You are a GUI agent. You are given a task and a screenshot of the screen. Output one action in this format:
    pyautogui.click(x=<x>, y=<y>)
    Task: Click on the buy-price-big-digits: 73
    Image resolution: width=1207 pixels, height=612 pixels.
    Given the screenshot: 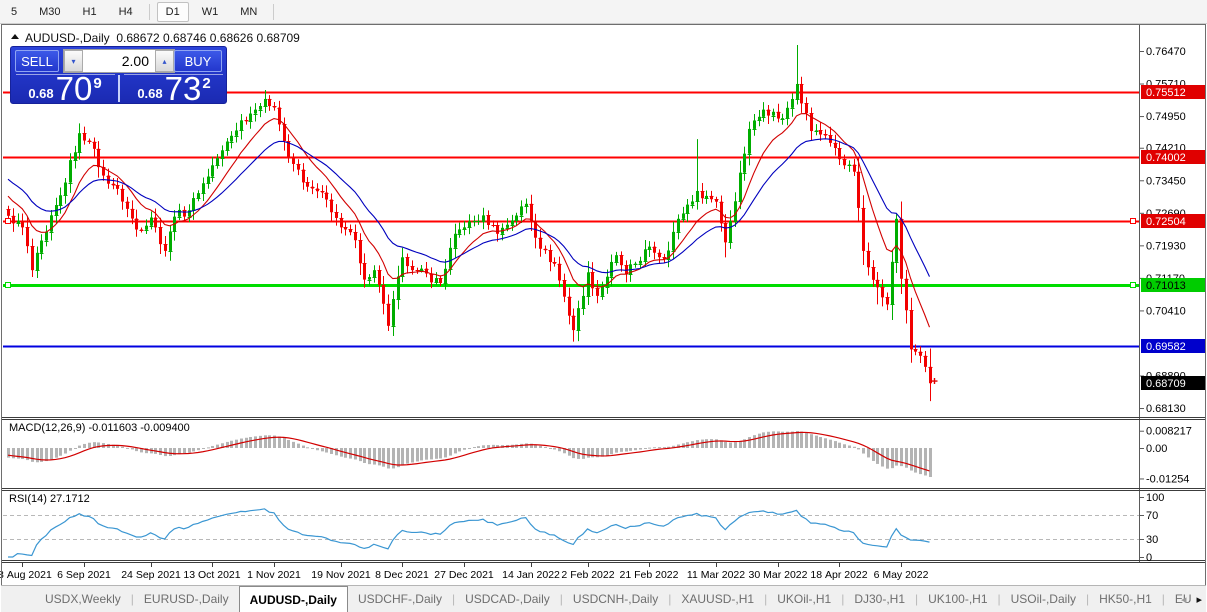 What is the action you would take?
    pyautogui.click(x=183, y=88)
    